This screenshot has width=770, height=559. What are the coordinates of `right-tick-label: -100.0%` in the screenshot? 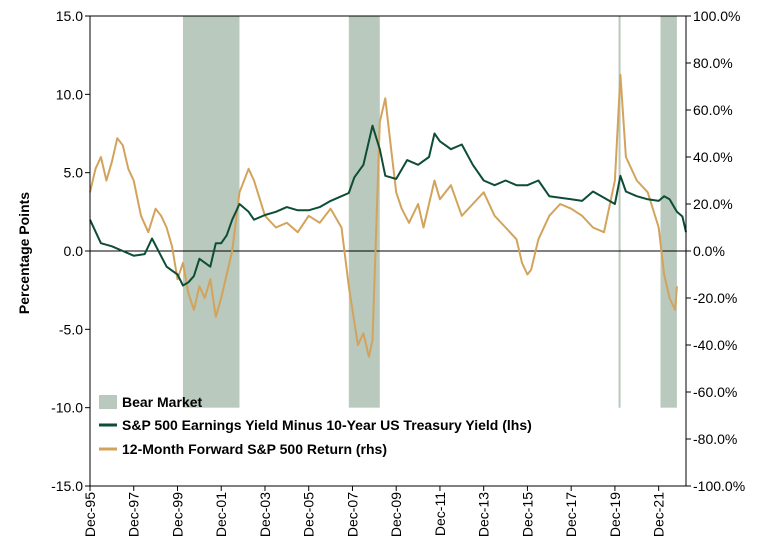 It's located at (719, 486).